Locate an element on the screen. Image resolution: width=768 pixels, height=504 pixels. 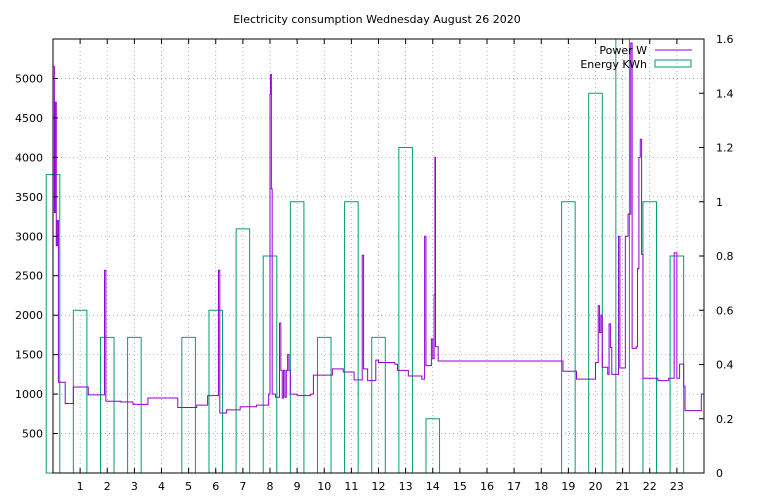
legend: Power W Energy KWh is located at coordinates (636, 57).